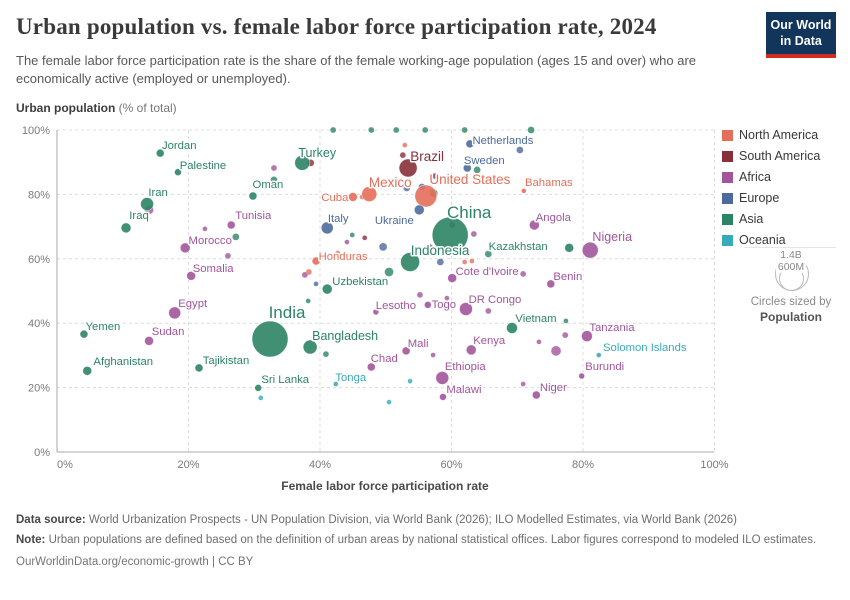 The width and height of the screenshot is (850, 600). I want to click on country-label-jordan: Jordan, so click(179, 146).